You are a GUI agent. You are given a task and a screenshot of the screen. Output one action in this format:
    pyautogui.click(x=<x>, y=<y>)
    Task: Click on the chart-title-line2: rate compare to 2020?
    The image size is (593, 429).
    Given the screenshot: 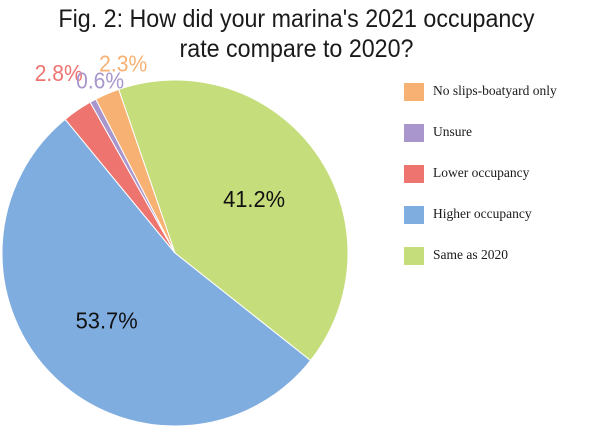 What is the action you would take?
    pyautogui.click(x=296, y=49)
    